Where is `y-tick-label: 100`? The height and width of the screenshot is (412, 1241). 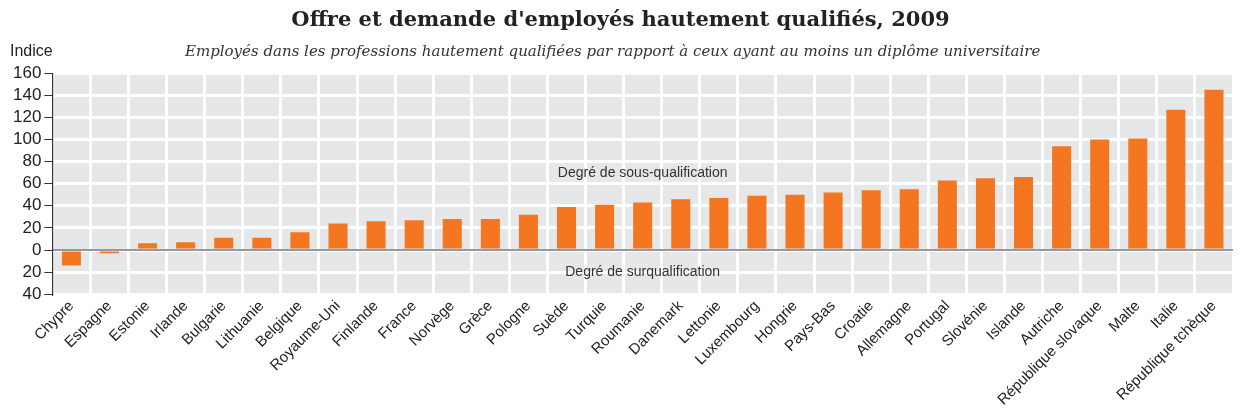
y-tick-label: 100 is located at coordinates (27, 139).